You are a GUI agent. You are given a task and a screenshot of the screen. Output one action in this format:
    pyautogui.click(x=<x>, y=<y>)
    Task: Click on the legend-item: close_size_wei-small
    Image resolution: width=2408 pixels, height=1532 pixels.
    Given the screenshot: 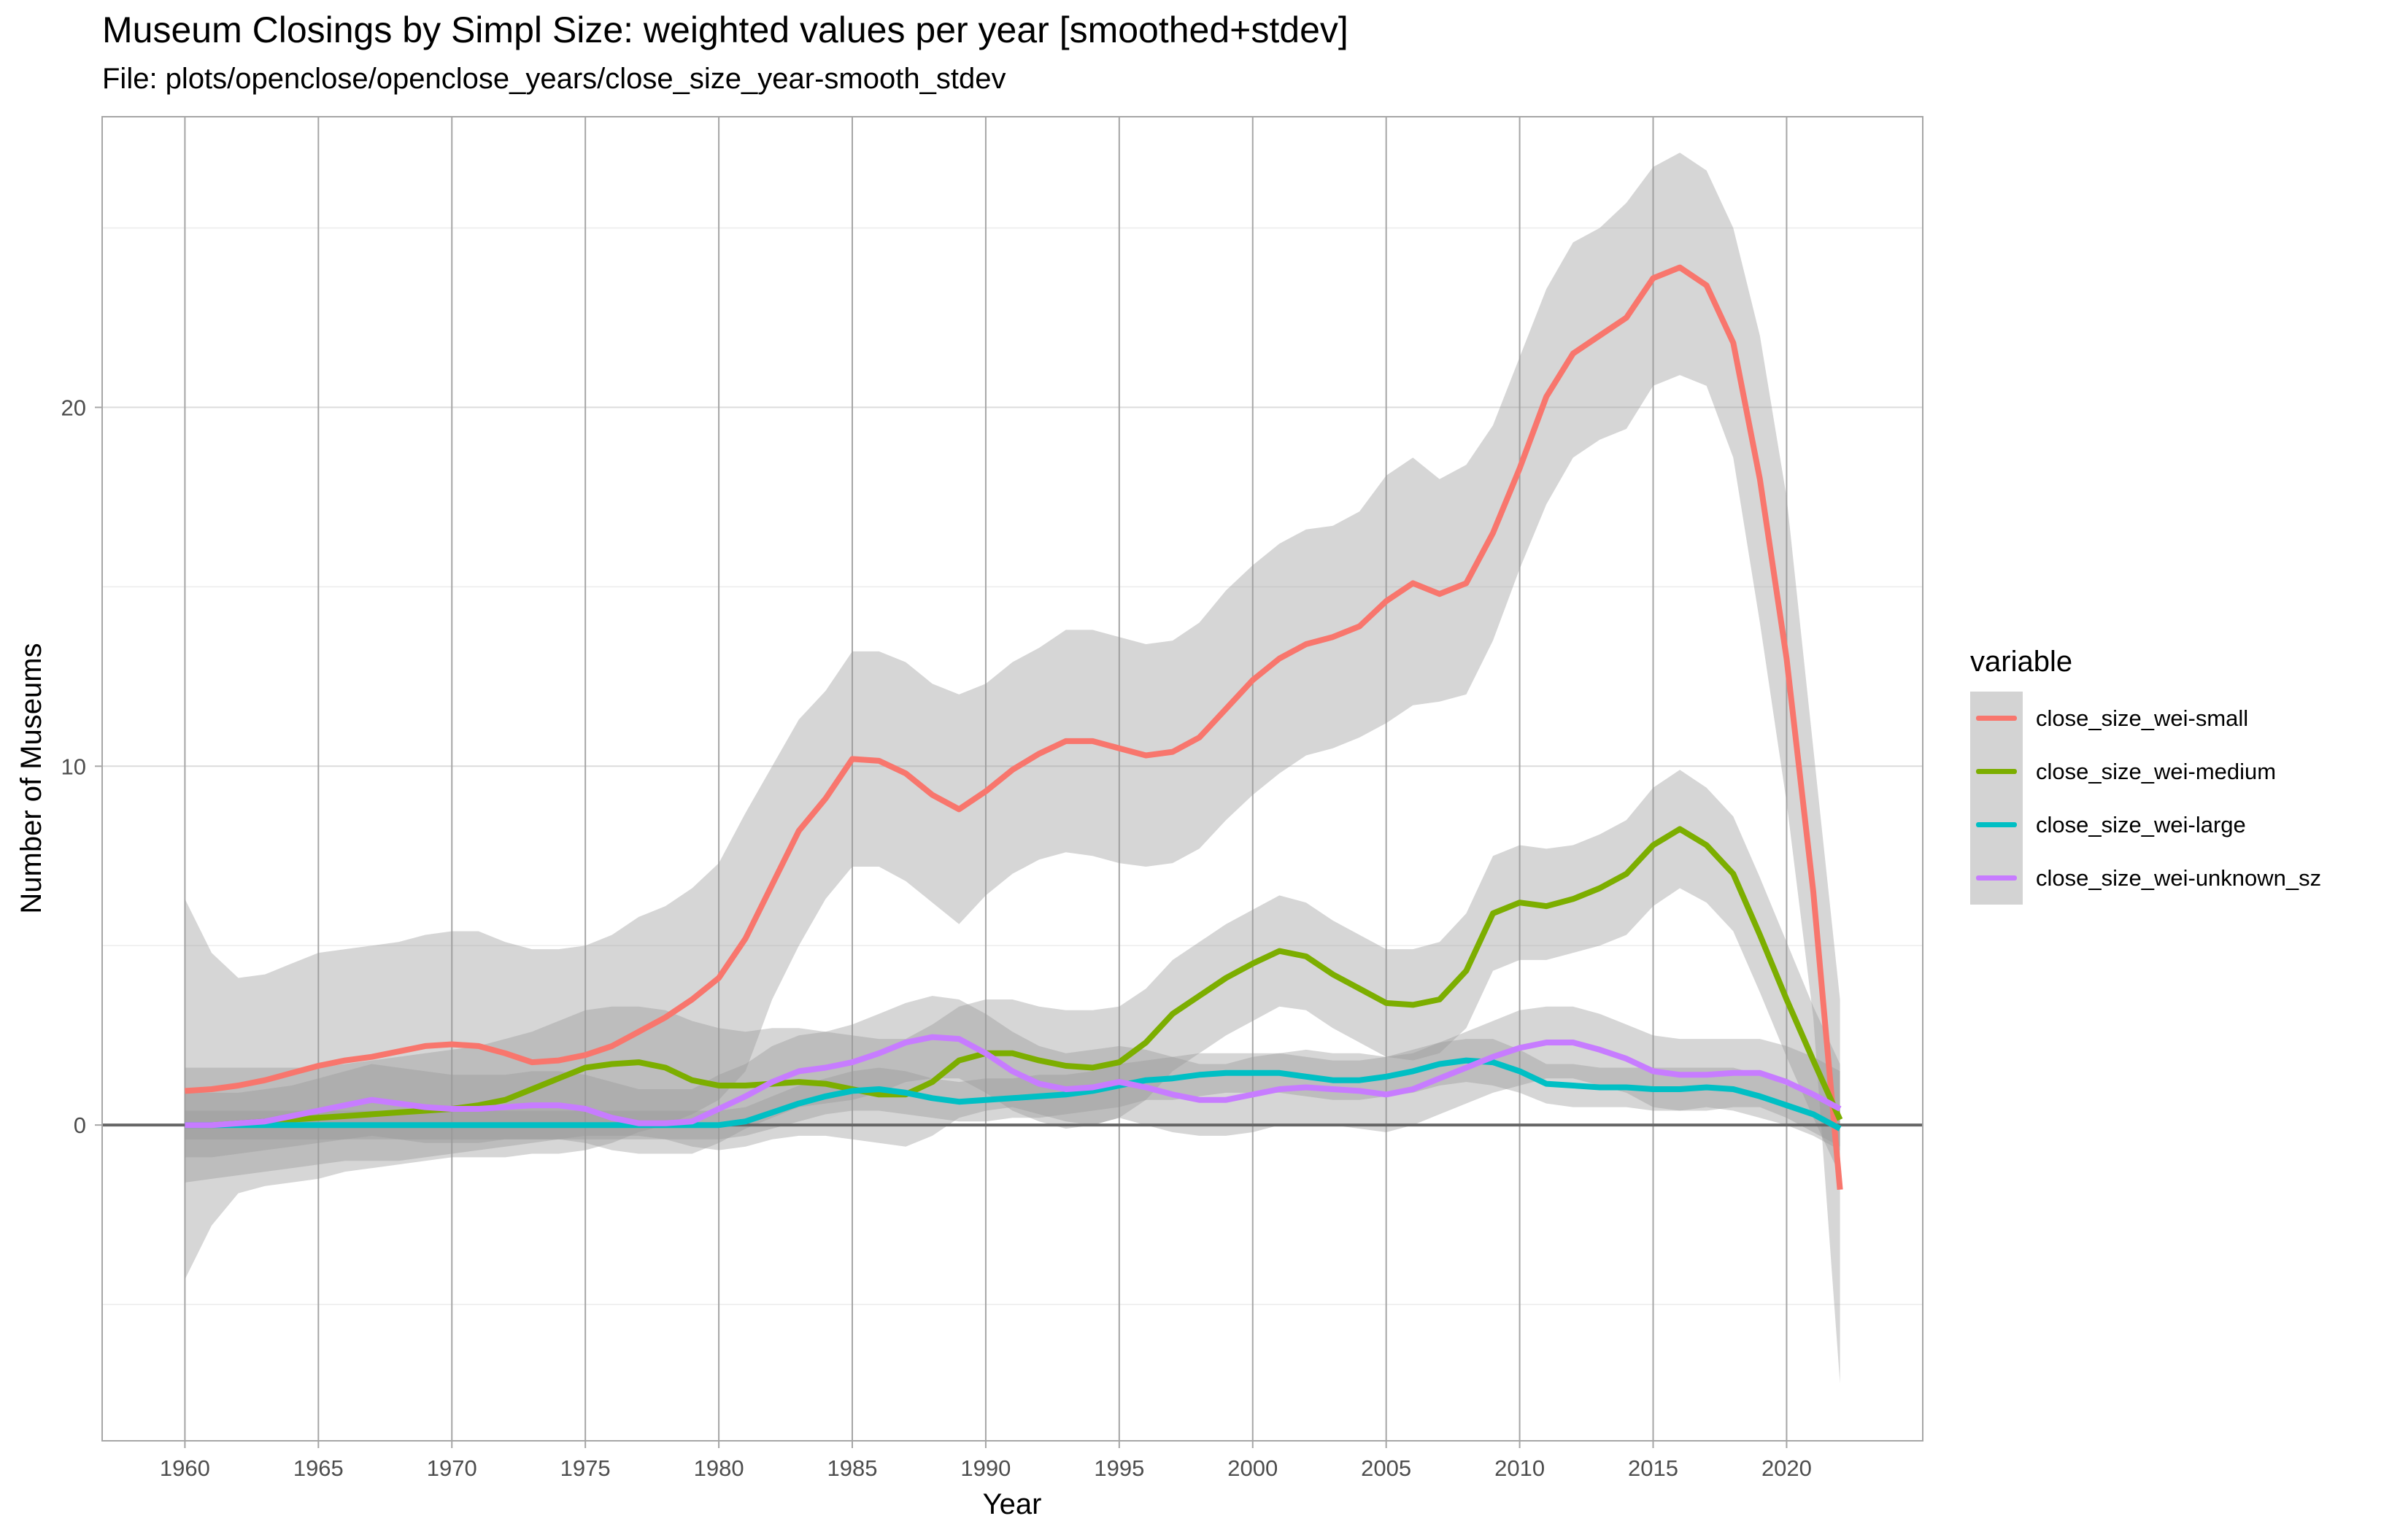 What is the action you would take?
    pyautogui.click(x=2145, y=719)
    